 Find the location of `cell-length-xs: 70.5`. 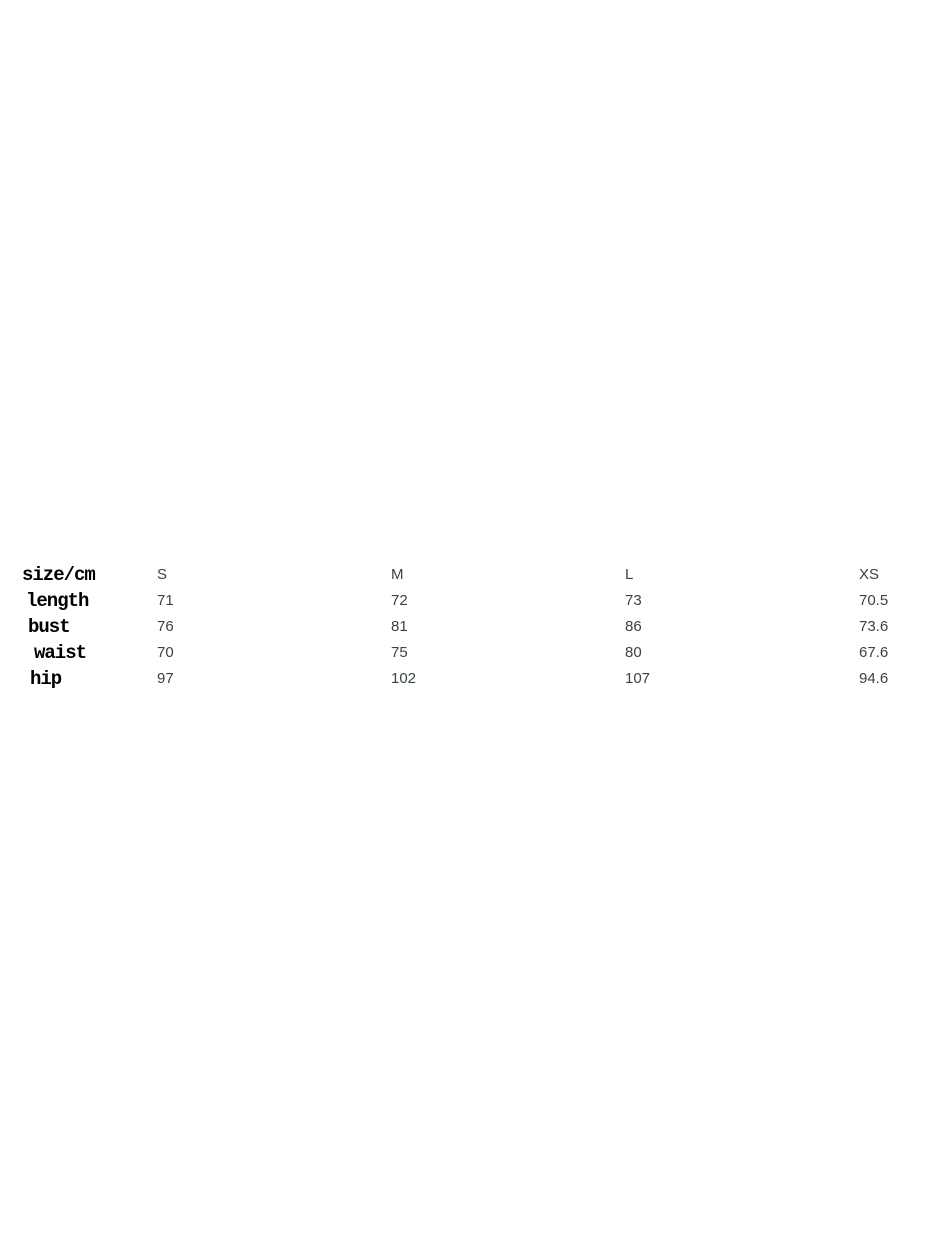

cell-length-xs: 70.5 is located at coordinates (874, 600).